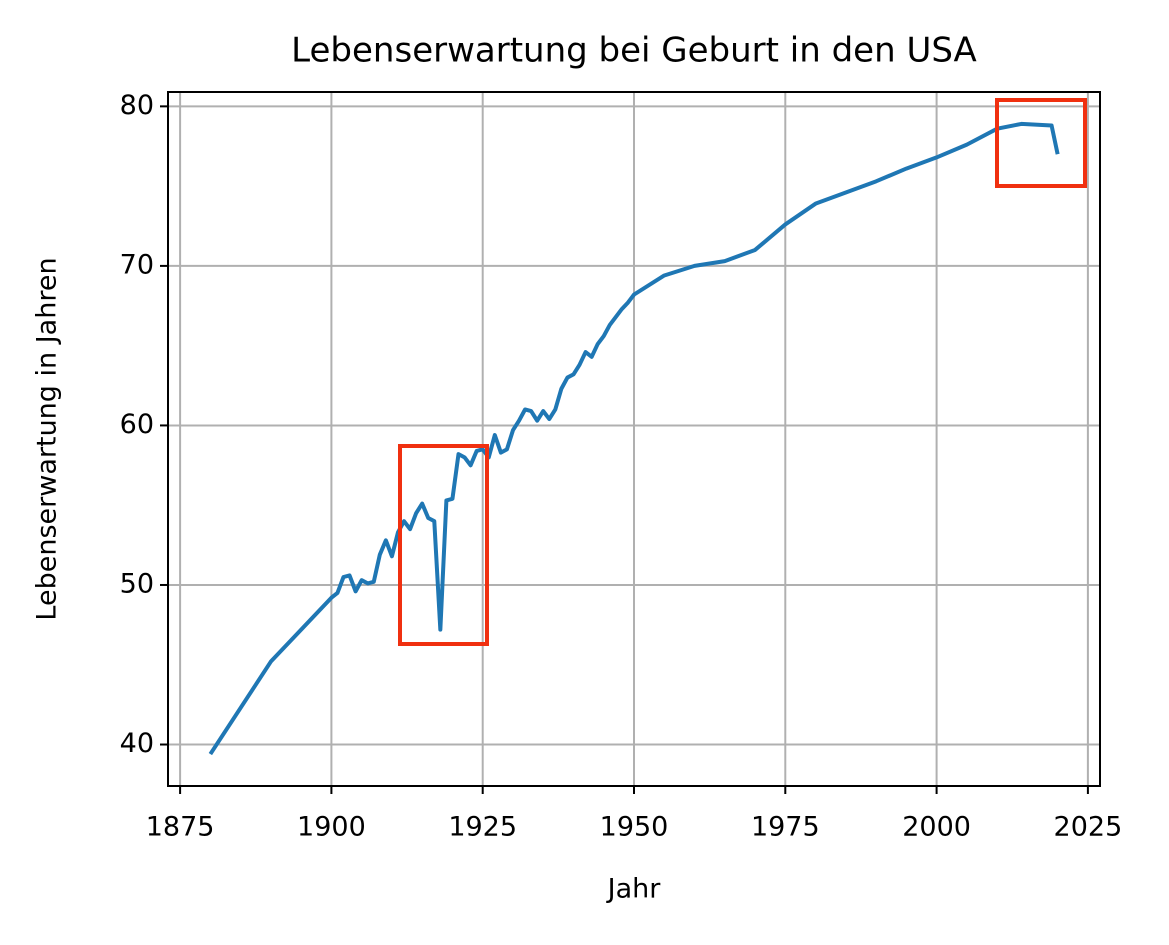 The width and height of the screenshot is (1169, 945). Describe the element at coordinates (137, 264) in the screenshot. I see `y-tick-label: 70` at that location.